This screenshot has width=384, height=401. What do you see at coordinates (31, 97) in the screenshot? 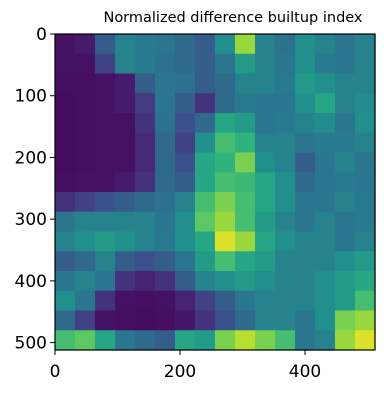
I see `y-tick-label: 100` at bounding box center [31, 97].